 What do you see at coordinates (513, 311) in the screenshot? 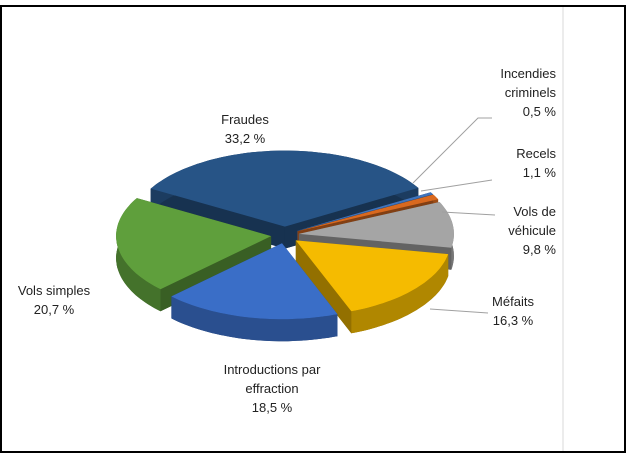
I see `data-label: Méfaits 16,3 %` at bounding box center [513, 311].